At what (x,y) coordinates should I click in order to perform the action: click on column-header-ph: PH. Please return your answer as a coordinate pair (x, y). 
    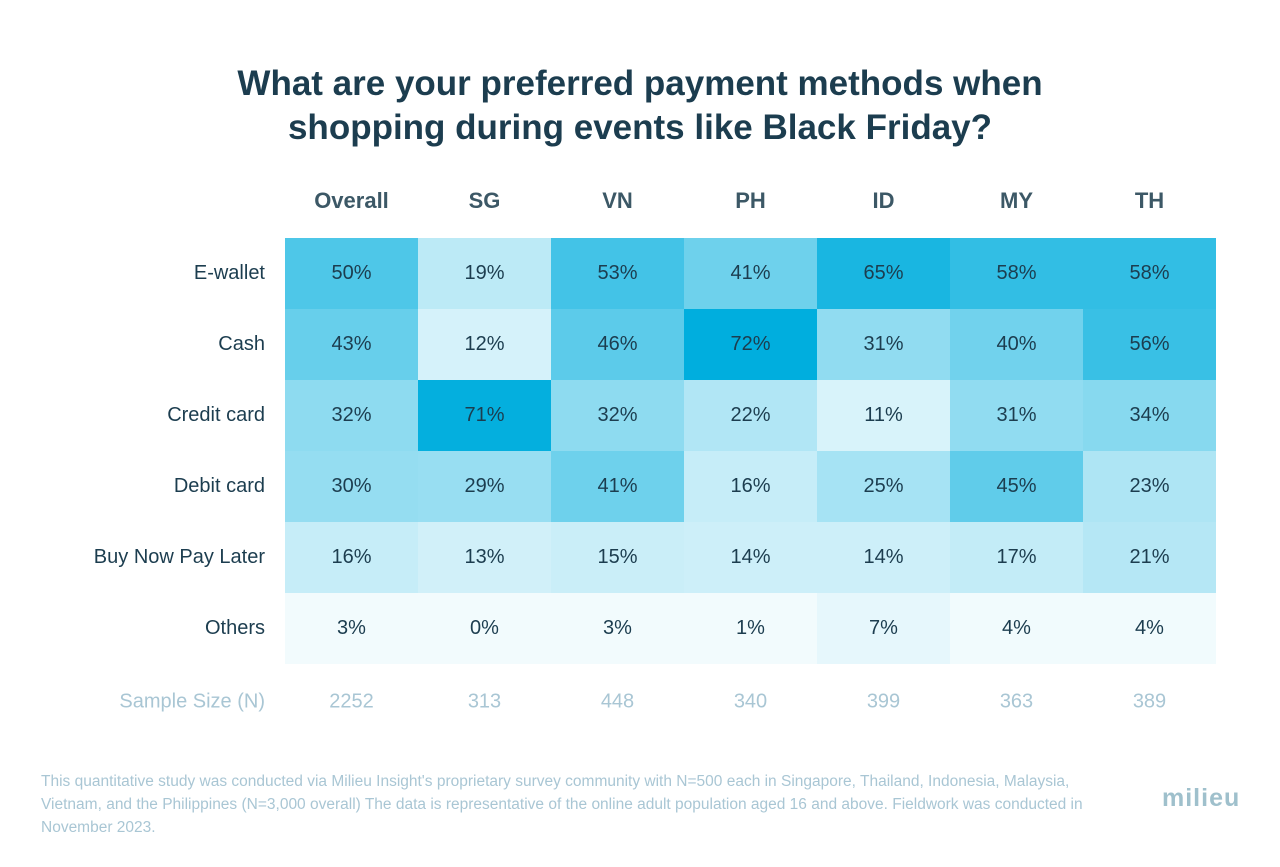
    Looking at the image, I should click on (750, 200).